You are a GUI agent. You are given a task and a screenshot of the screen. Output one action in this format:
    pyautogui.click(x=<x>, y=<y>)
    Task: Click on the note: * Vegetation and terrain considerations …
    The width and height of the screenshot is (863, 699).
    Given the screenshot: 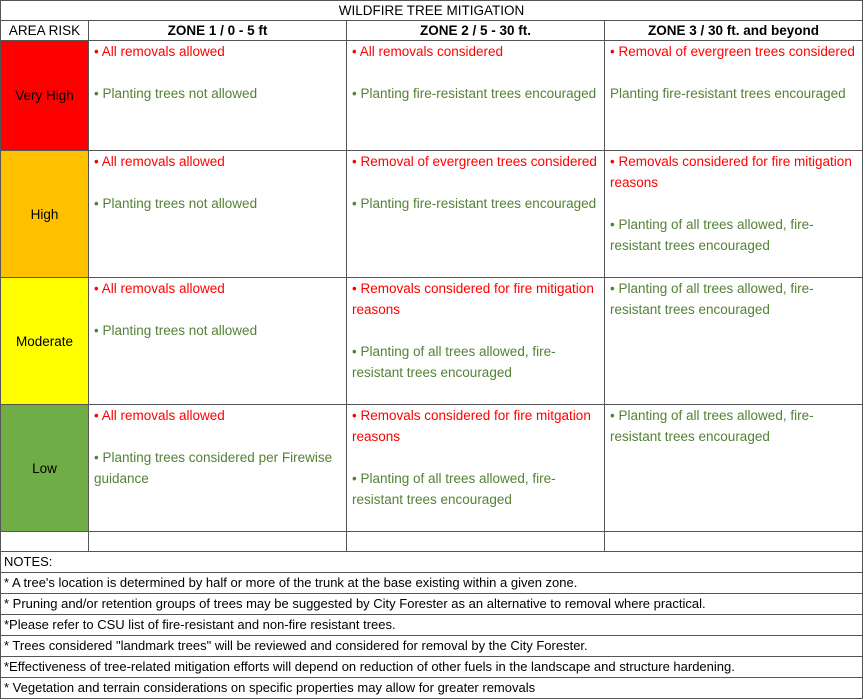 What is the action you would take?
    pyautogui.click(x=431, y=688)
    